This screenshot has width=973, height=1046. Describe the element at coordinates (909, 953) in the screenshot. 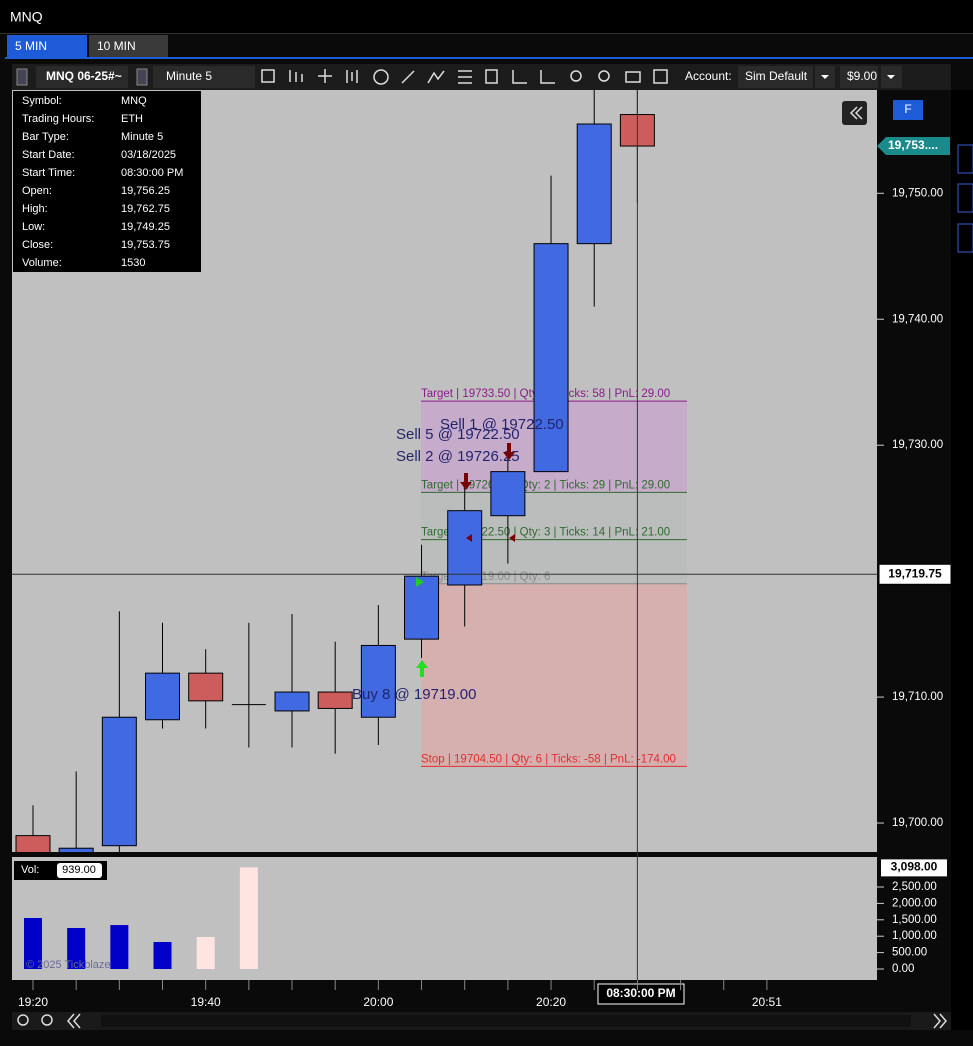

I see `vol-tick-label: 500.00` at that location.